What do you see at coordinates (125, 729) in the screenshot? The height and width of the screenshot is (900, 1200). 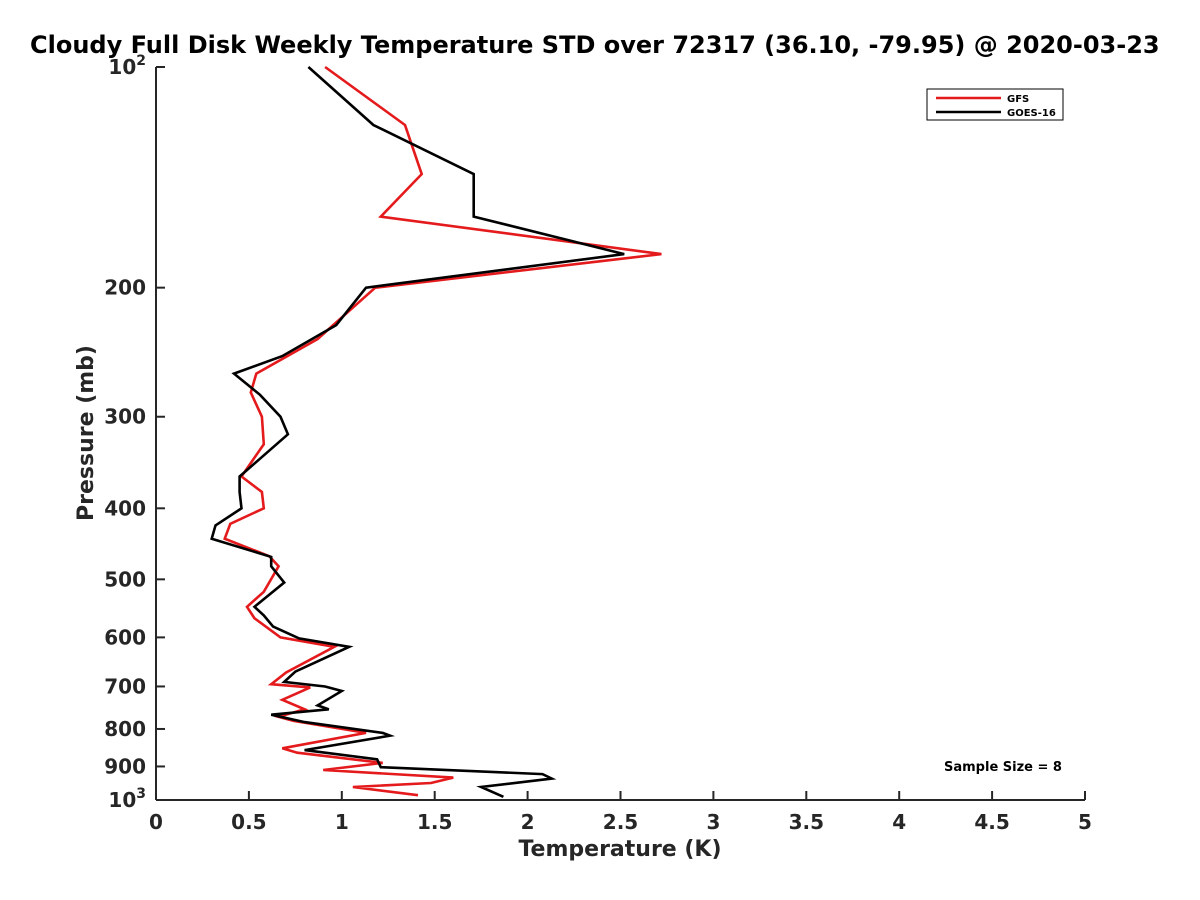 I see `y-tick-label: 800` at bounding box center [125, 729].